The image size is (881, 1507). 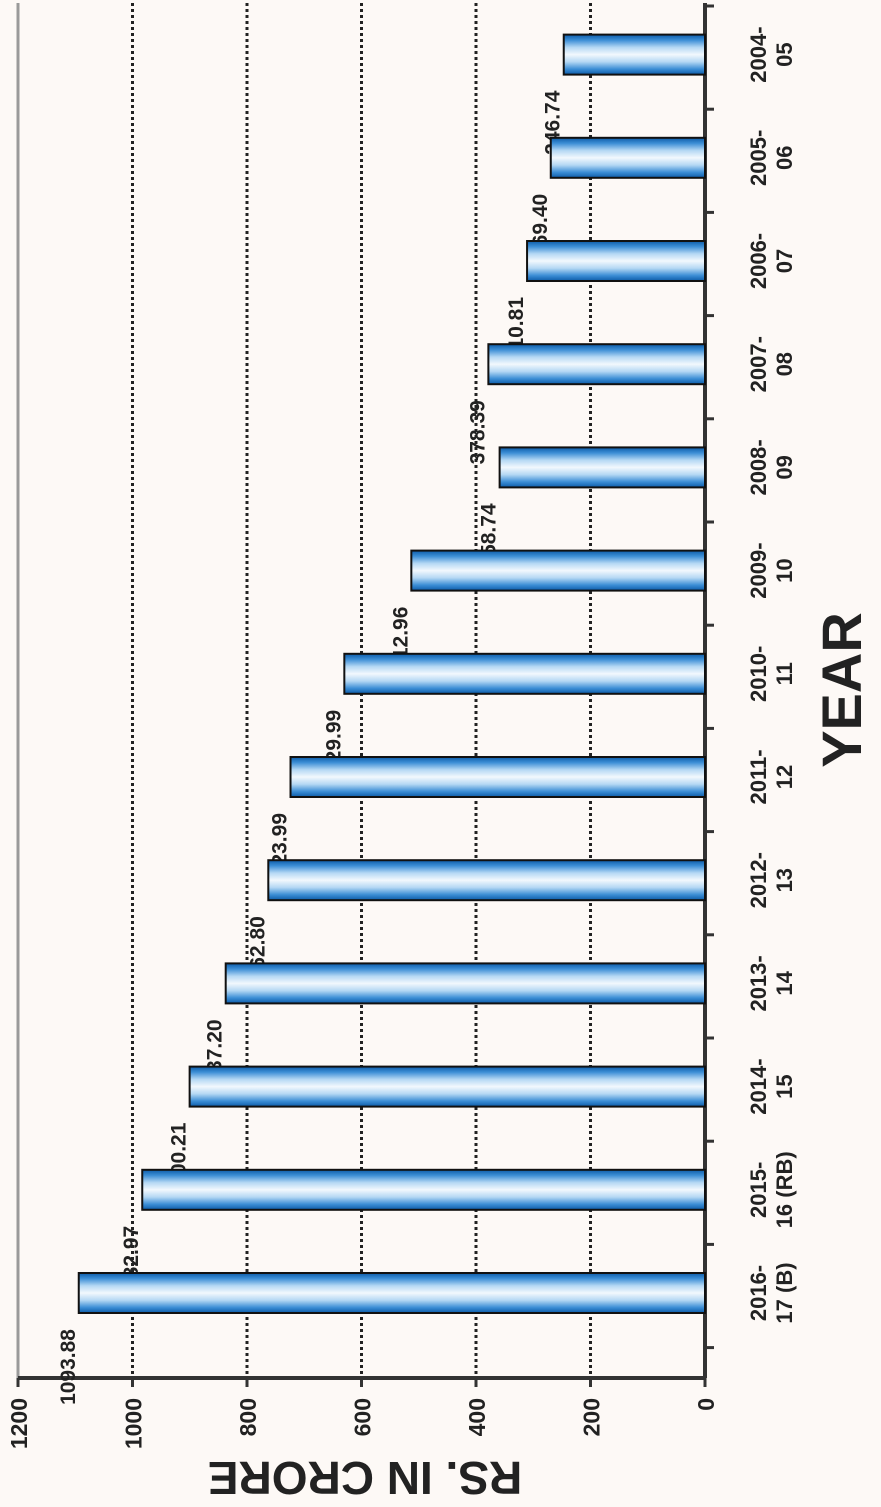 I want to click on category-label-line: 08, so click(x=784, y=364).